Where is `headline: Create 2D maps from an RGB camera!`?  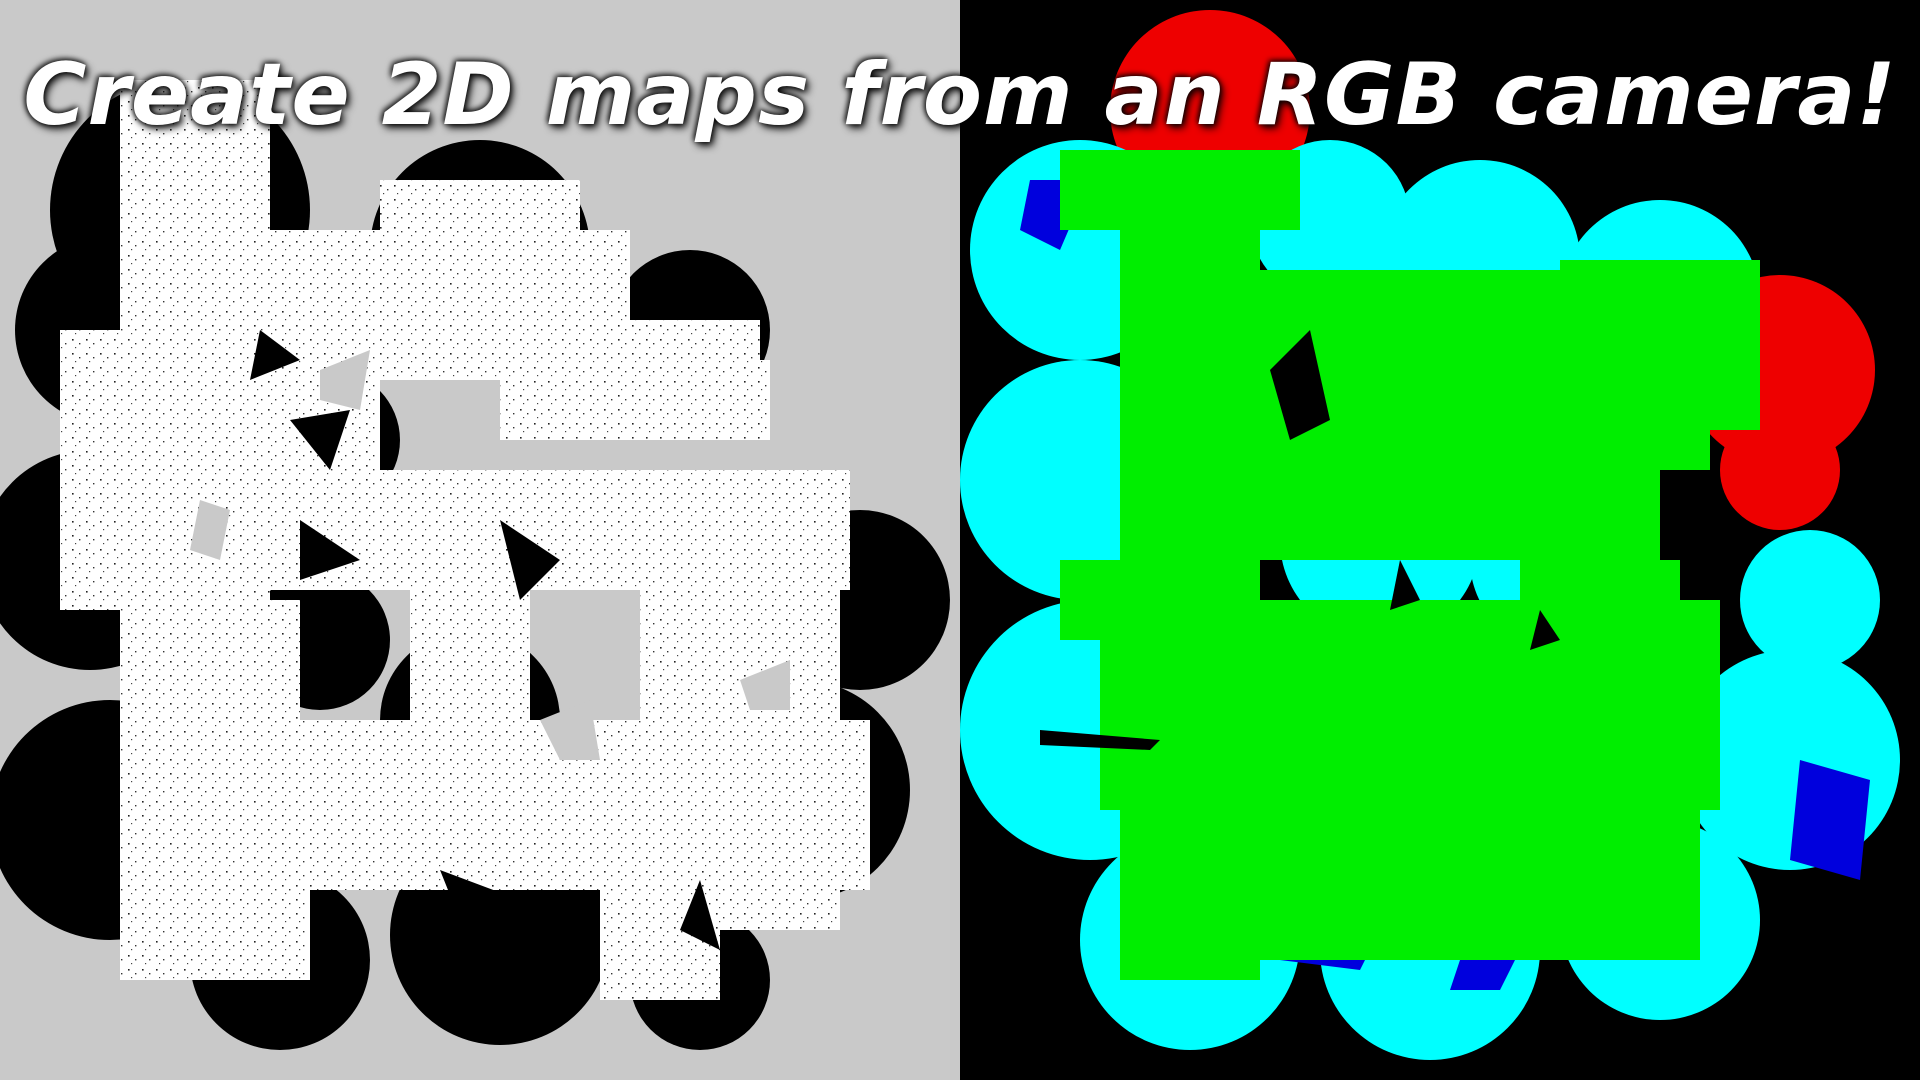 headline: Create 2D maps from an RGB camera! is located at coordinates (960, 95).